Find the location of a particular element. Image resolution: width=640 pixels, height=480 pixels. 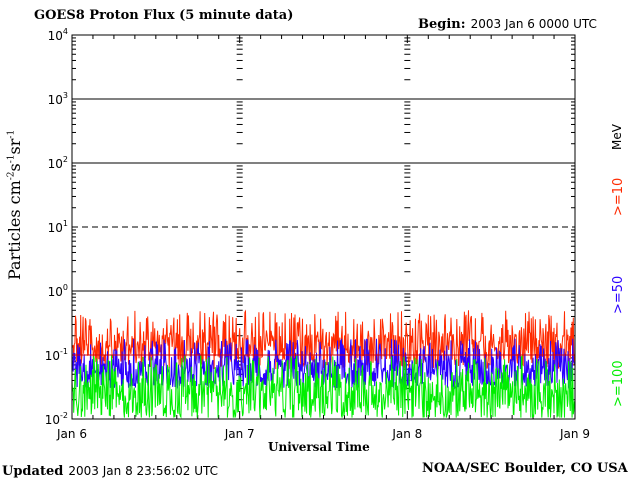

updated-info: Updated 2003 Jan 8 23:56:02 UTC is located at coordinates (110, 469).